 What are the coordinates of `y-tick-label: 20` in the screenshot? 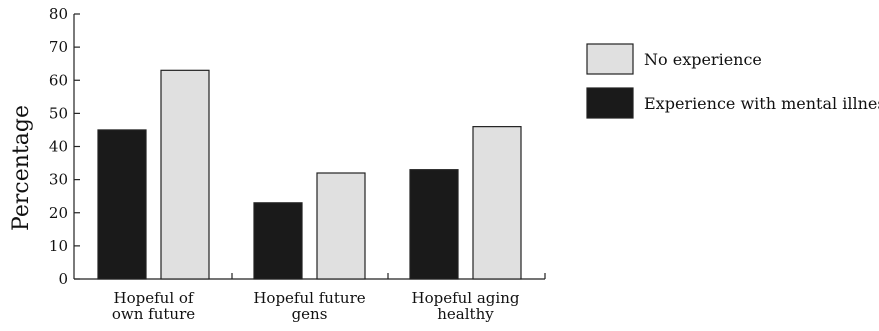 It's located at (58, 213).